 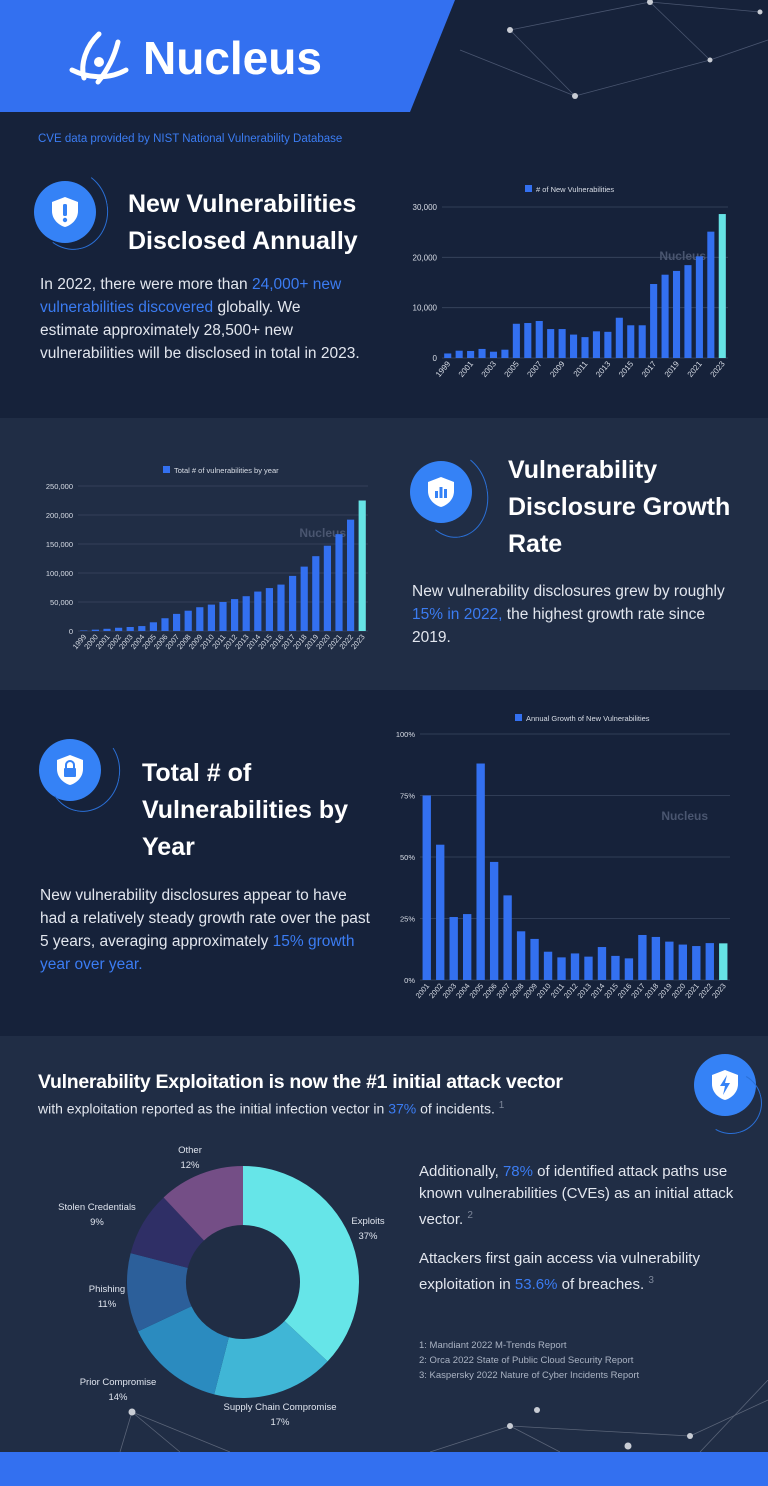 What do you see at coordinates (603, 369) in the screenshot?
I see `x-tick-label: 2013` at bounding box center [603, 369].